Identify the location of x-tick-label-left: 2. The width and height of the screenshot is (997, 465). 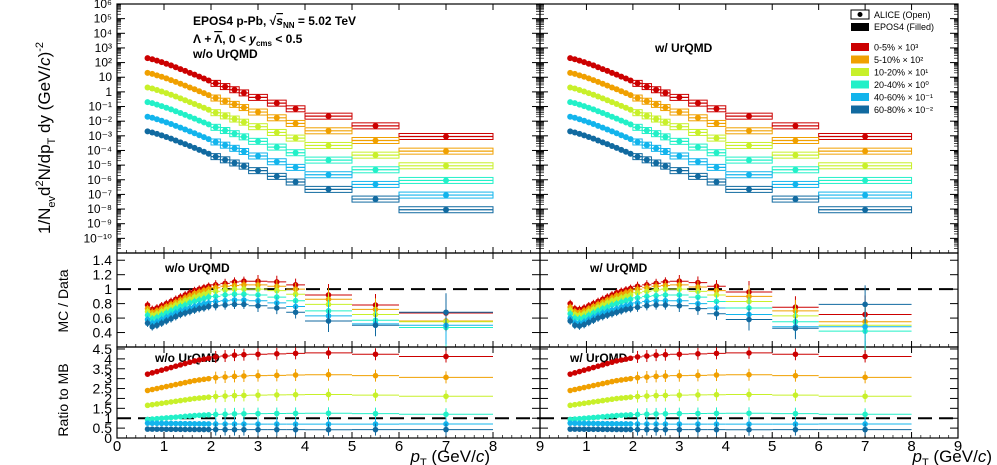
(211, 446).